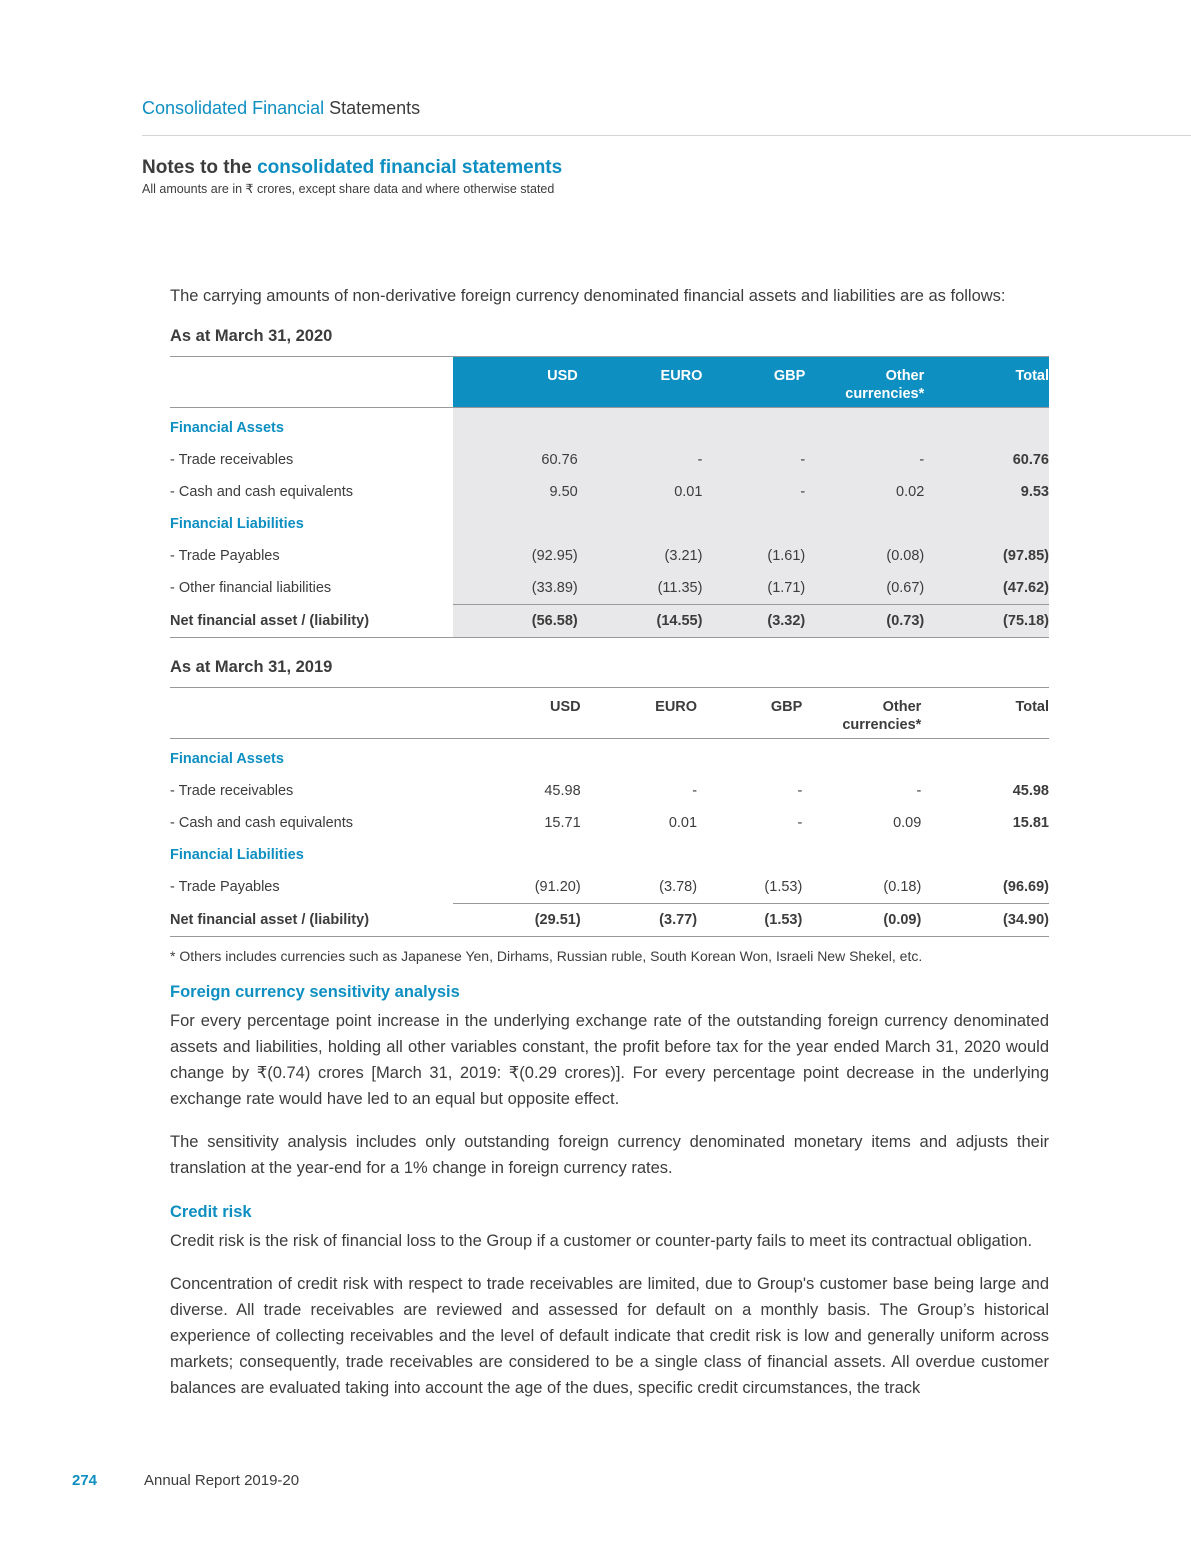 The image size is (1191, 1559). Describe the element at coordinates (986, 621) in the screenshot. I see `cell-value: (75.18)` at that location.